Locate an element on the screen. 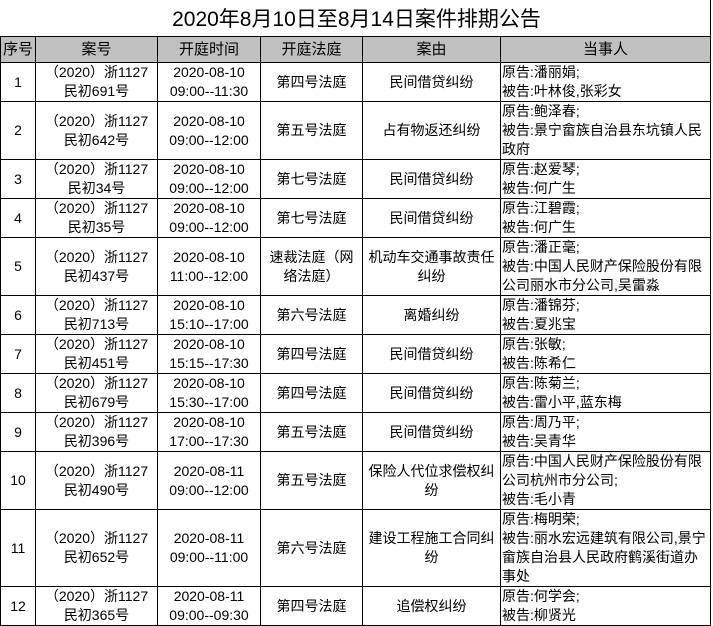 The height and width of the screenshot is (626, 713). case-number-cell: （2020）浙1127民初437号 is located at coordinates (96, 266).